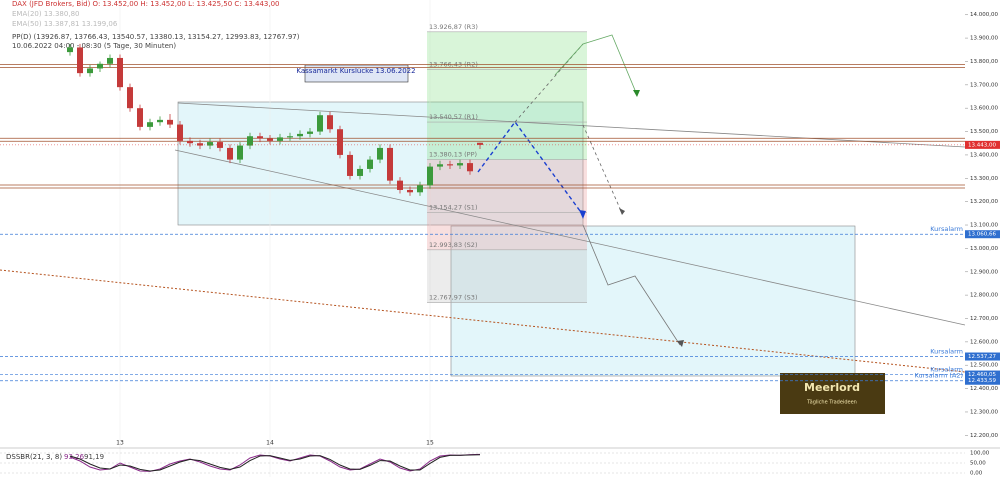  I want to click on alarm-label: 12.433,59, so click(982, 381).